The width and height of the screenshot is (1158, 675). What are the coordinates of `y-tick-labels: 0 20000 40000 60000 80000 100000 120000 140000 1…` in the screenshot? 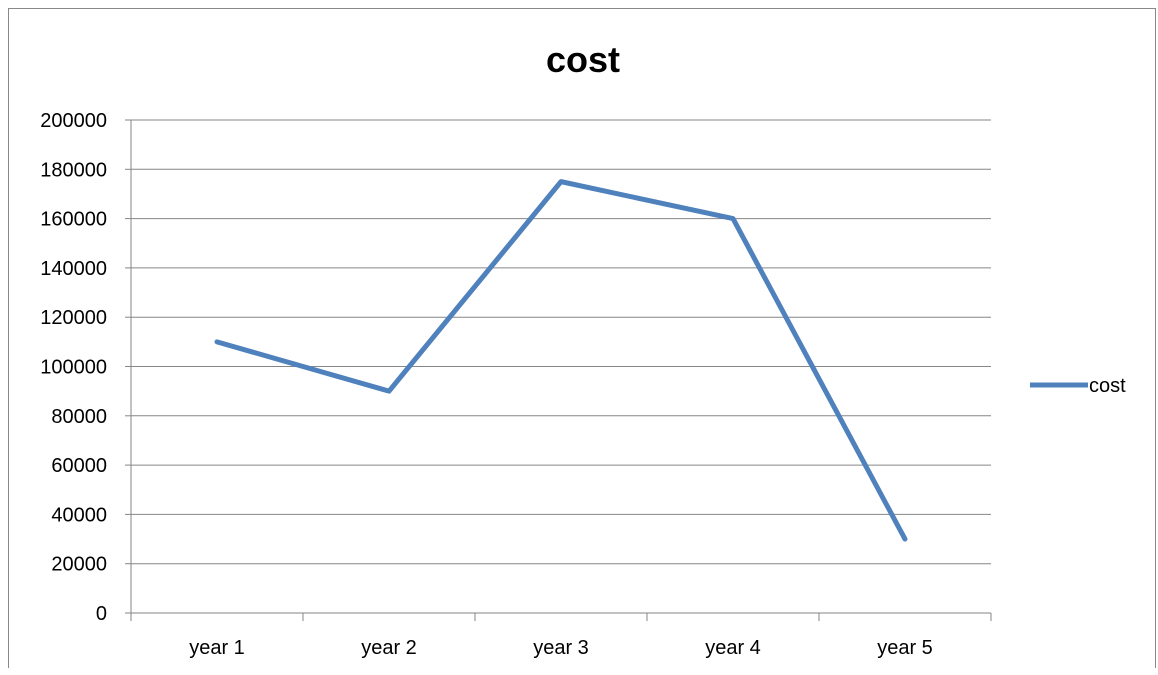 It's located at (73, 367).